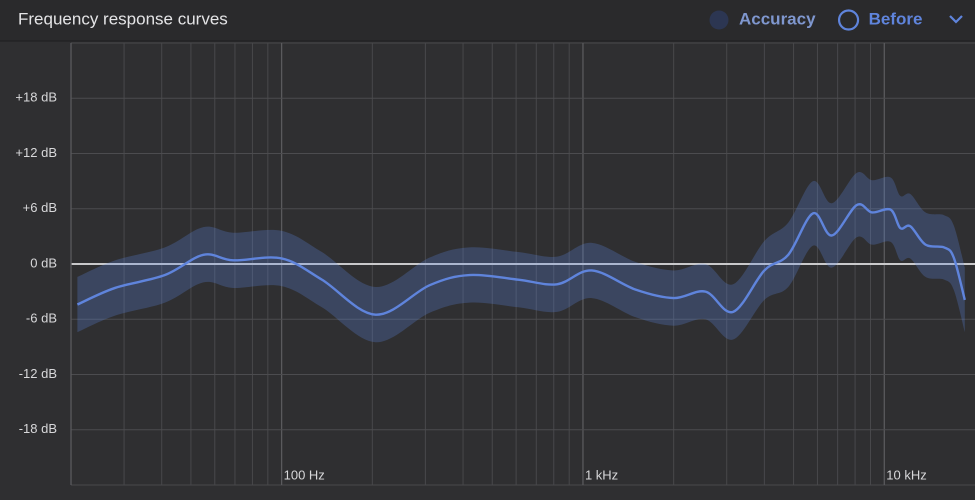 The width and height of the screenshot is (975, 500). I want to click on y-tick-label: -12 dB, so click(38, 373).